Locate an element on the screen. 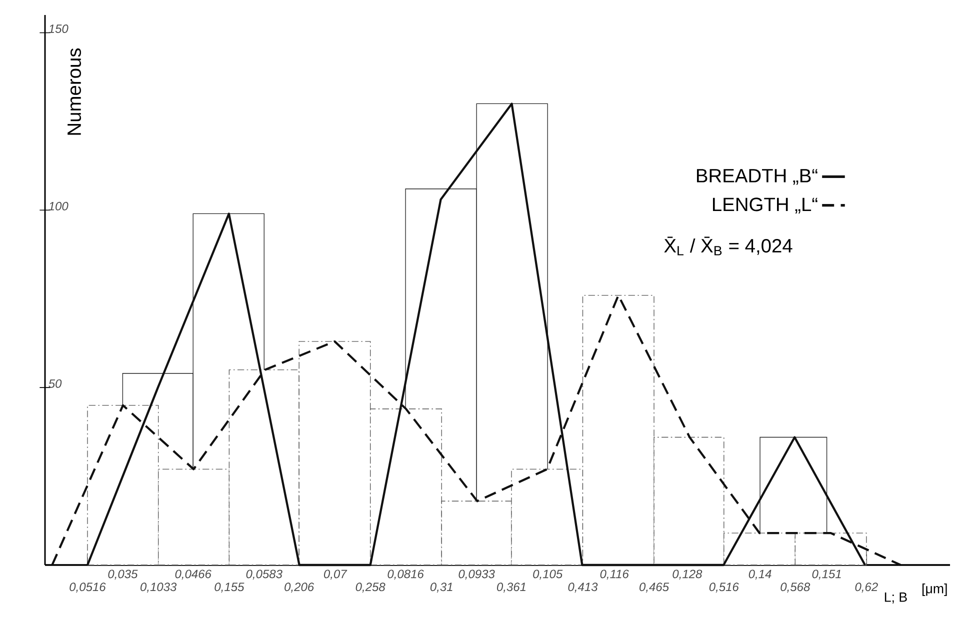 This screenshot has width=956, height=635. x-tick-label: 0,31 is located at coordinates (441, 587).